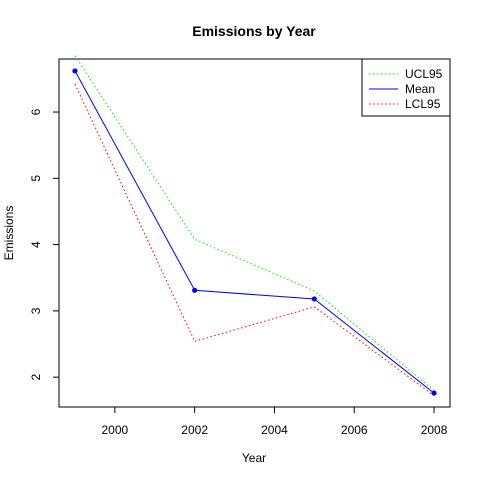  What do you see at coordinates (274, 430) in the screenshot?
I see `x-tick-label: 2004` at bounding box center [274, 430].